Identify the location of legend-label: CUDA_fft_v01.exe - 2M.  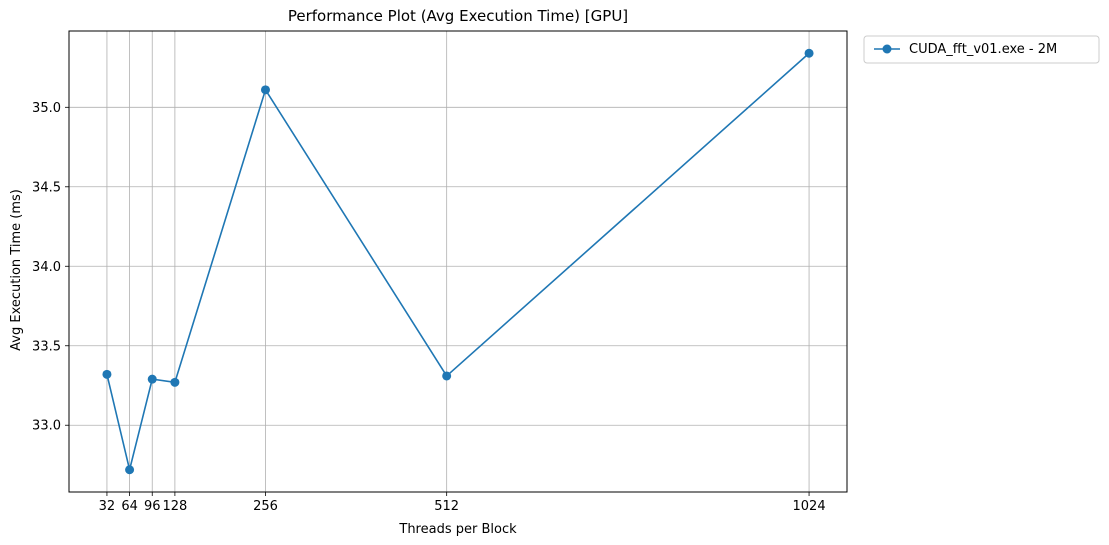
(983, 49).